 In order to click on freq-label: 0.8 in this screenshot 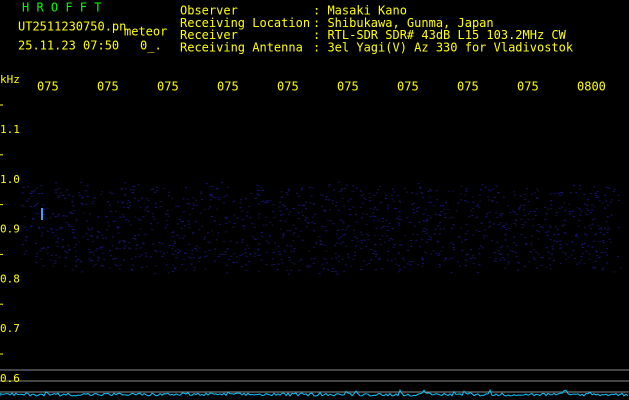, I will do `click(10, 278)`.